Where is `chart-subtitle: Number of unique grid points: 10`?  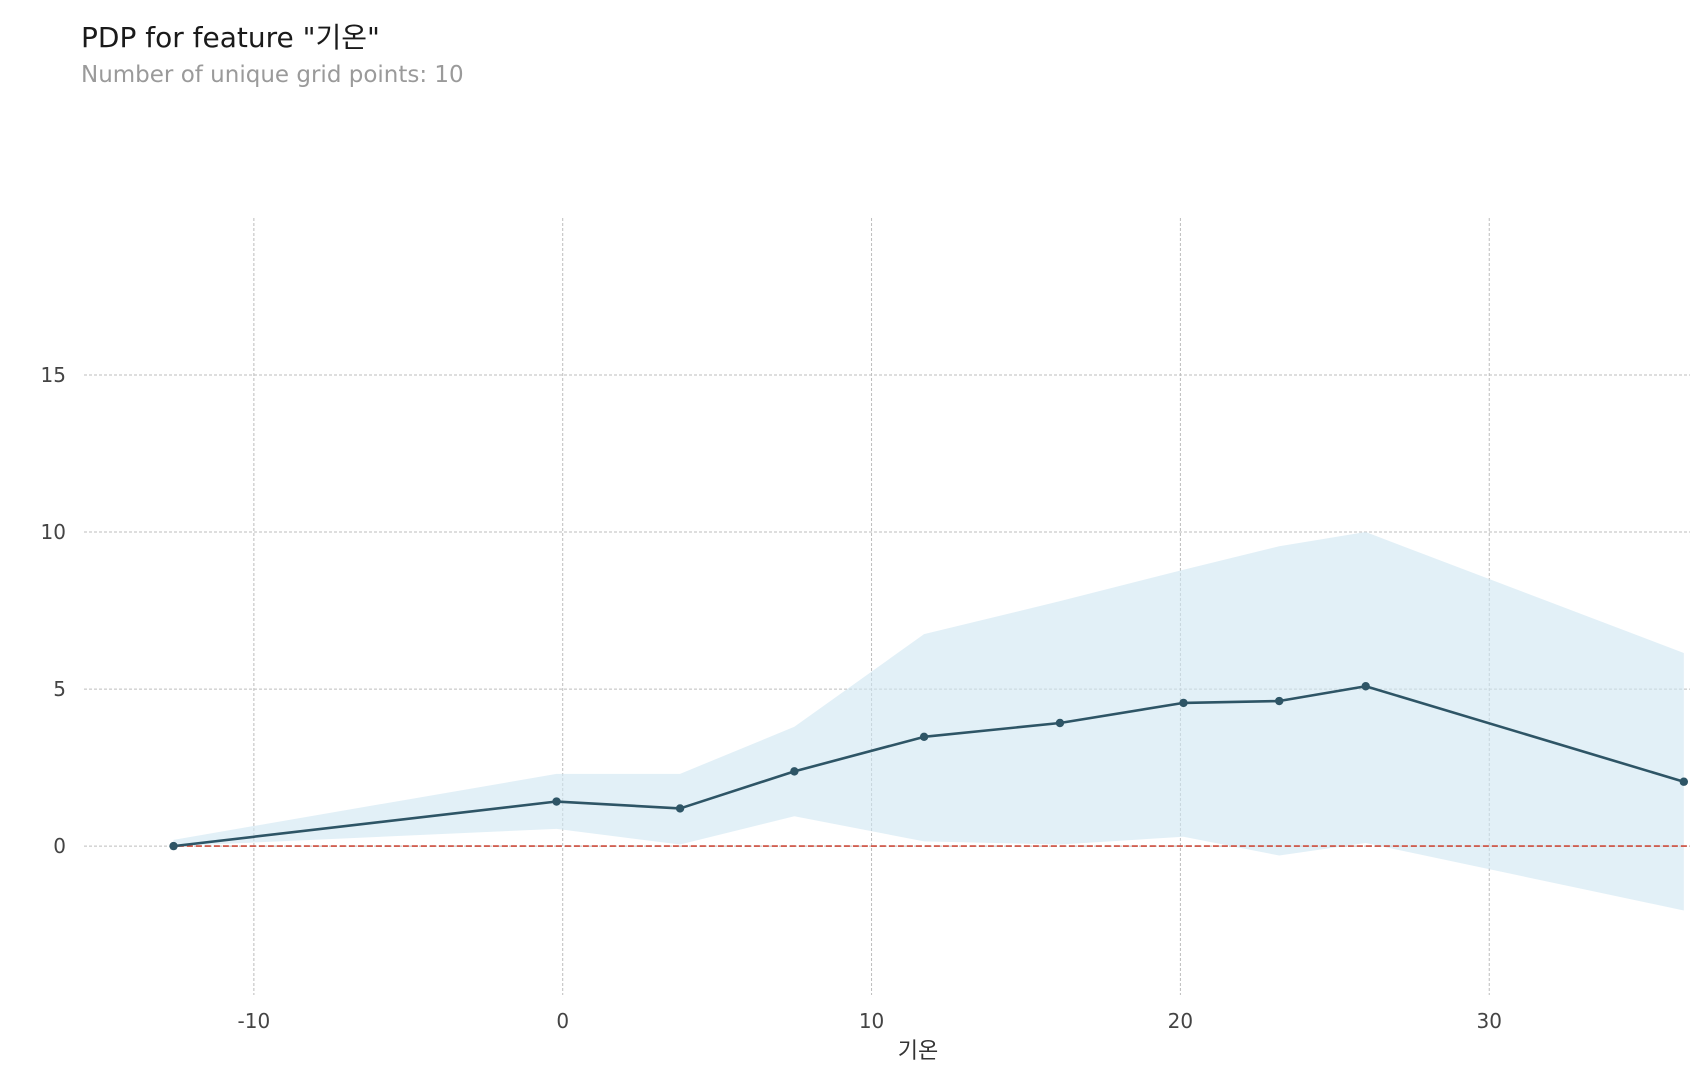
chart-subtitle: Number of unique grid points: 10 is located at coordinates (272, 75).